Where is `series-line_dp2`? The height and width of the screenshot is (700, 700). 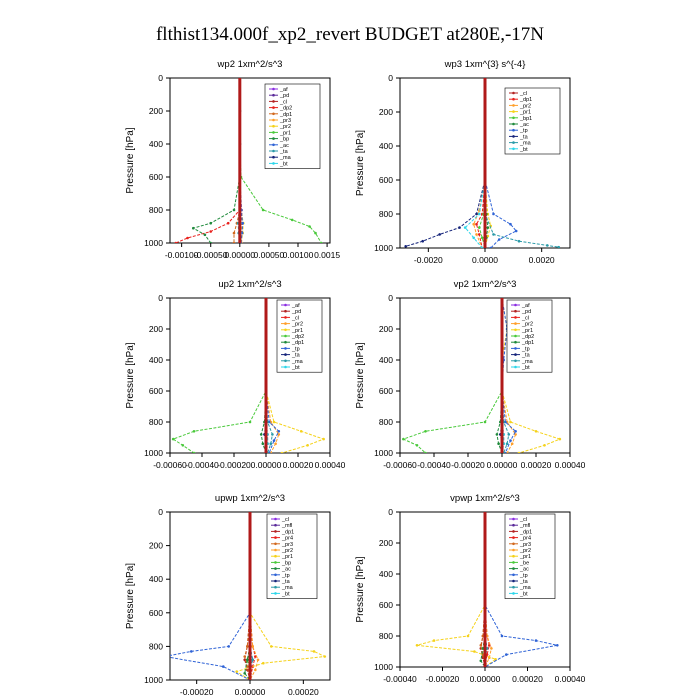
series-line_dp2 is located at coordinates (219, 375).